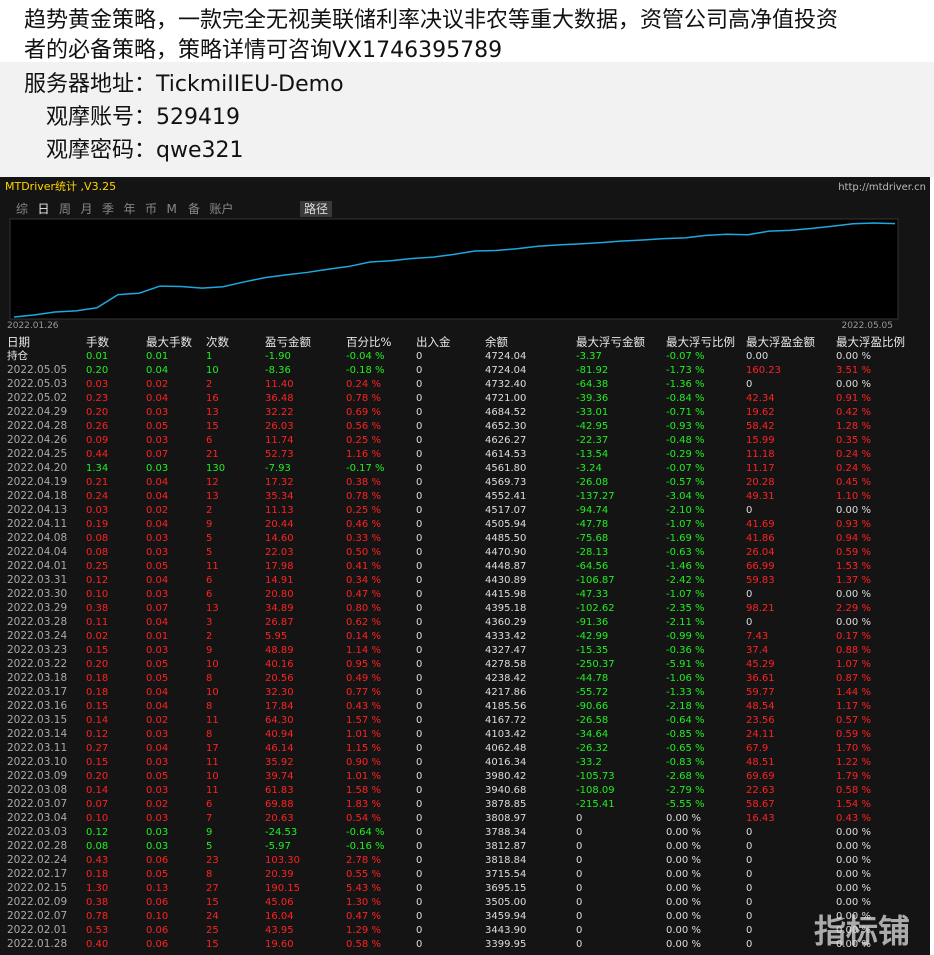 This screenshot has height=955, width=934. What do you see at coordinates (37, 398) in the screenshot?
I see `row-date: 2022.05.02` at bounding box center [37, 398].